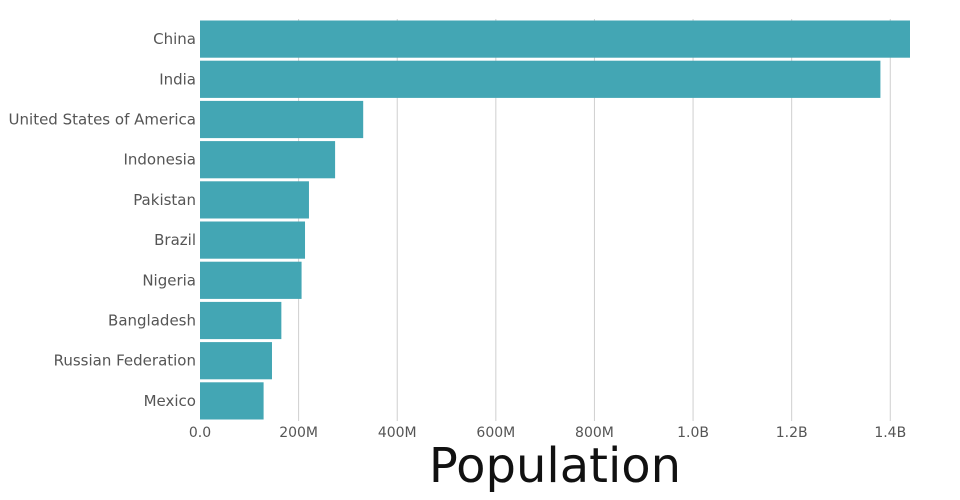  What do you see at coordinates (177, 79) in the screenshot?
I see `category-label: India` at bounding box center [177, 79].